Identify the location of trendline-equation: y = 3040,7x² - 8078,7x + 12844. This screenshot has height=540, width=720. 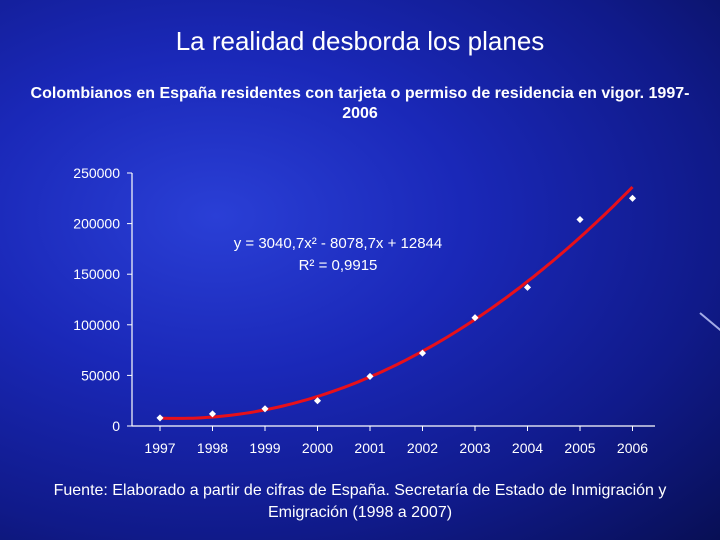
(338, 243).